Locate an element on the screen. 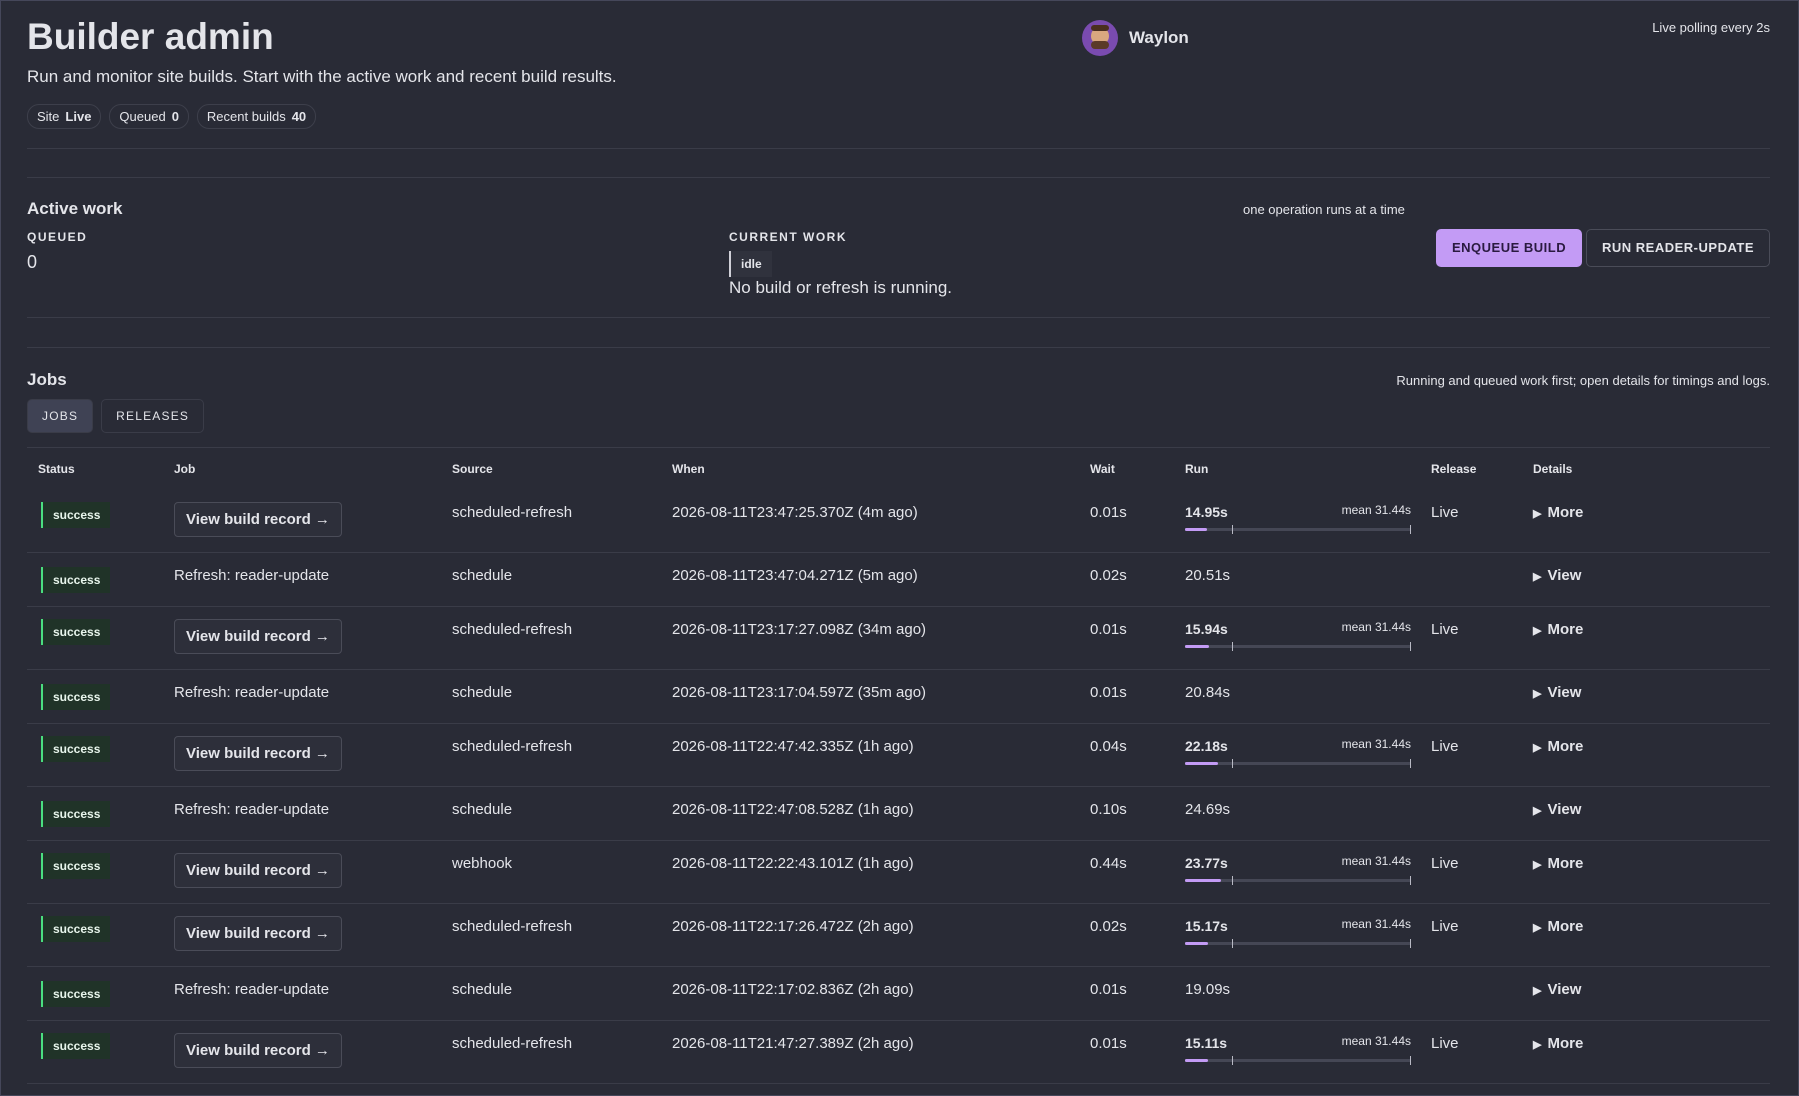  section-title: Active work is located at coordinates (75, 208).